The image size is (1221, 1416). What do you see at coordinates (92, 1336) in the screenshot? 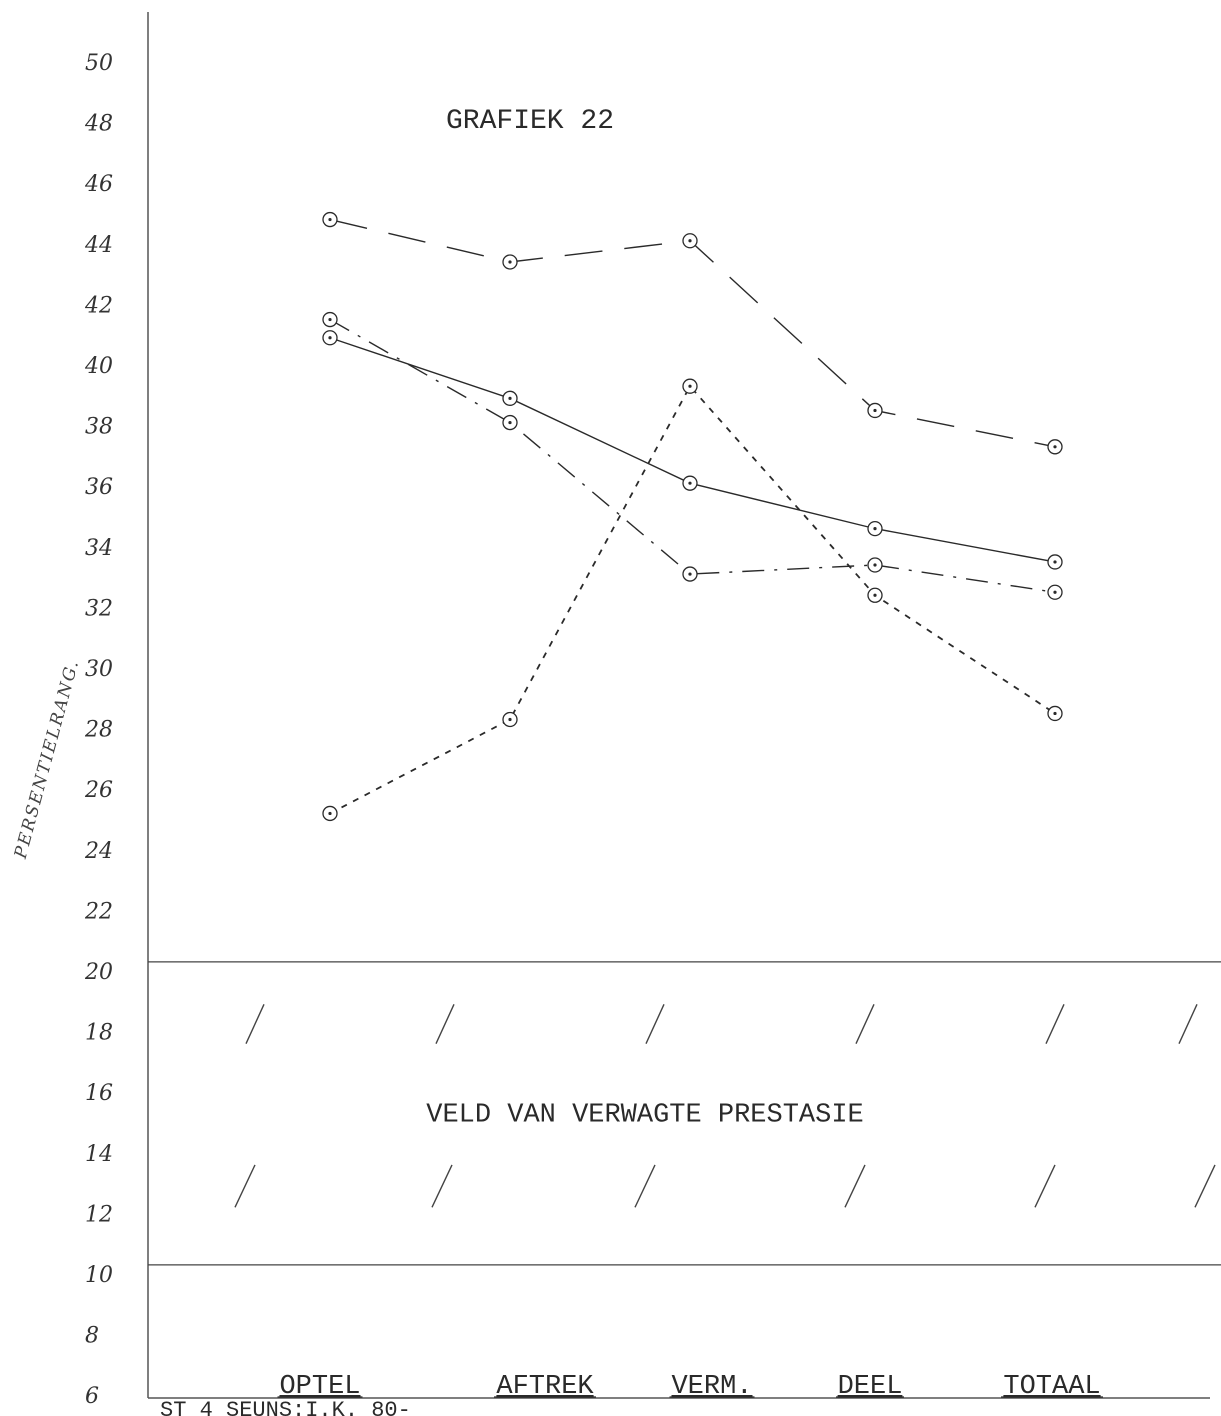
I see `y-tick-label: 8` at bounding box center [92, 1336].